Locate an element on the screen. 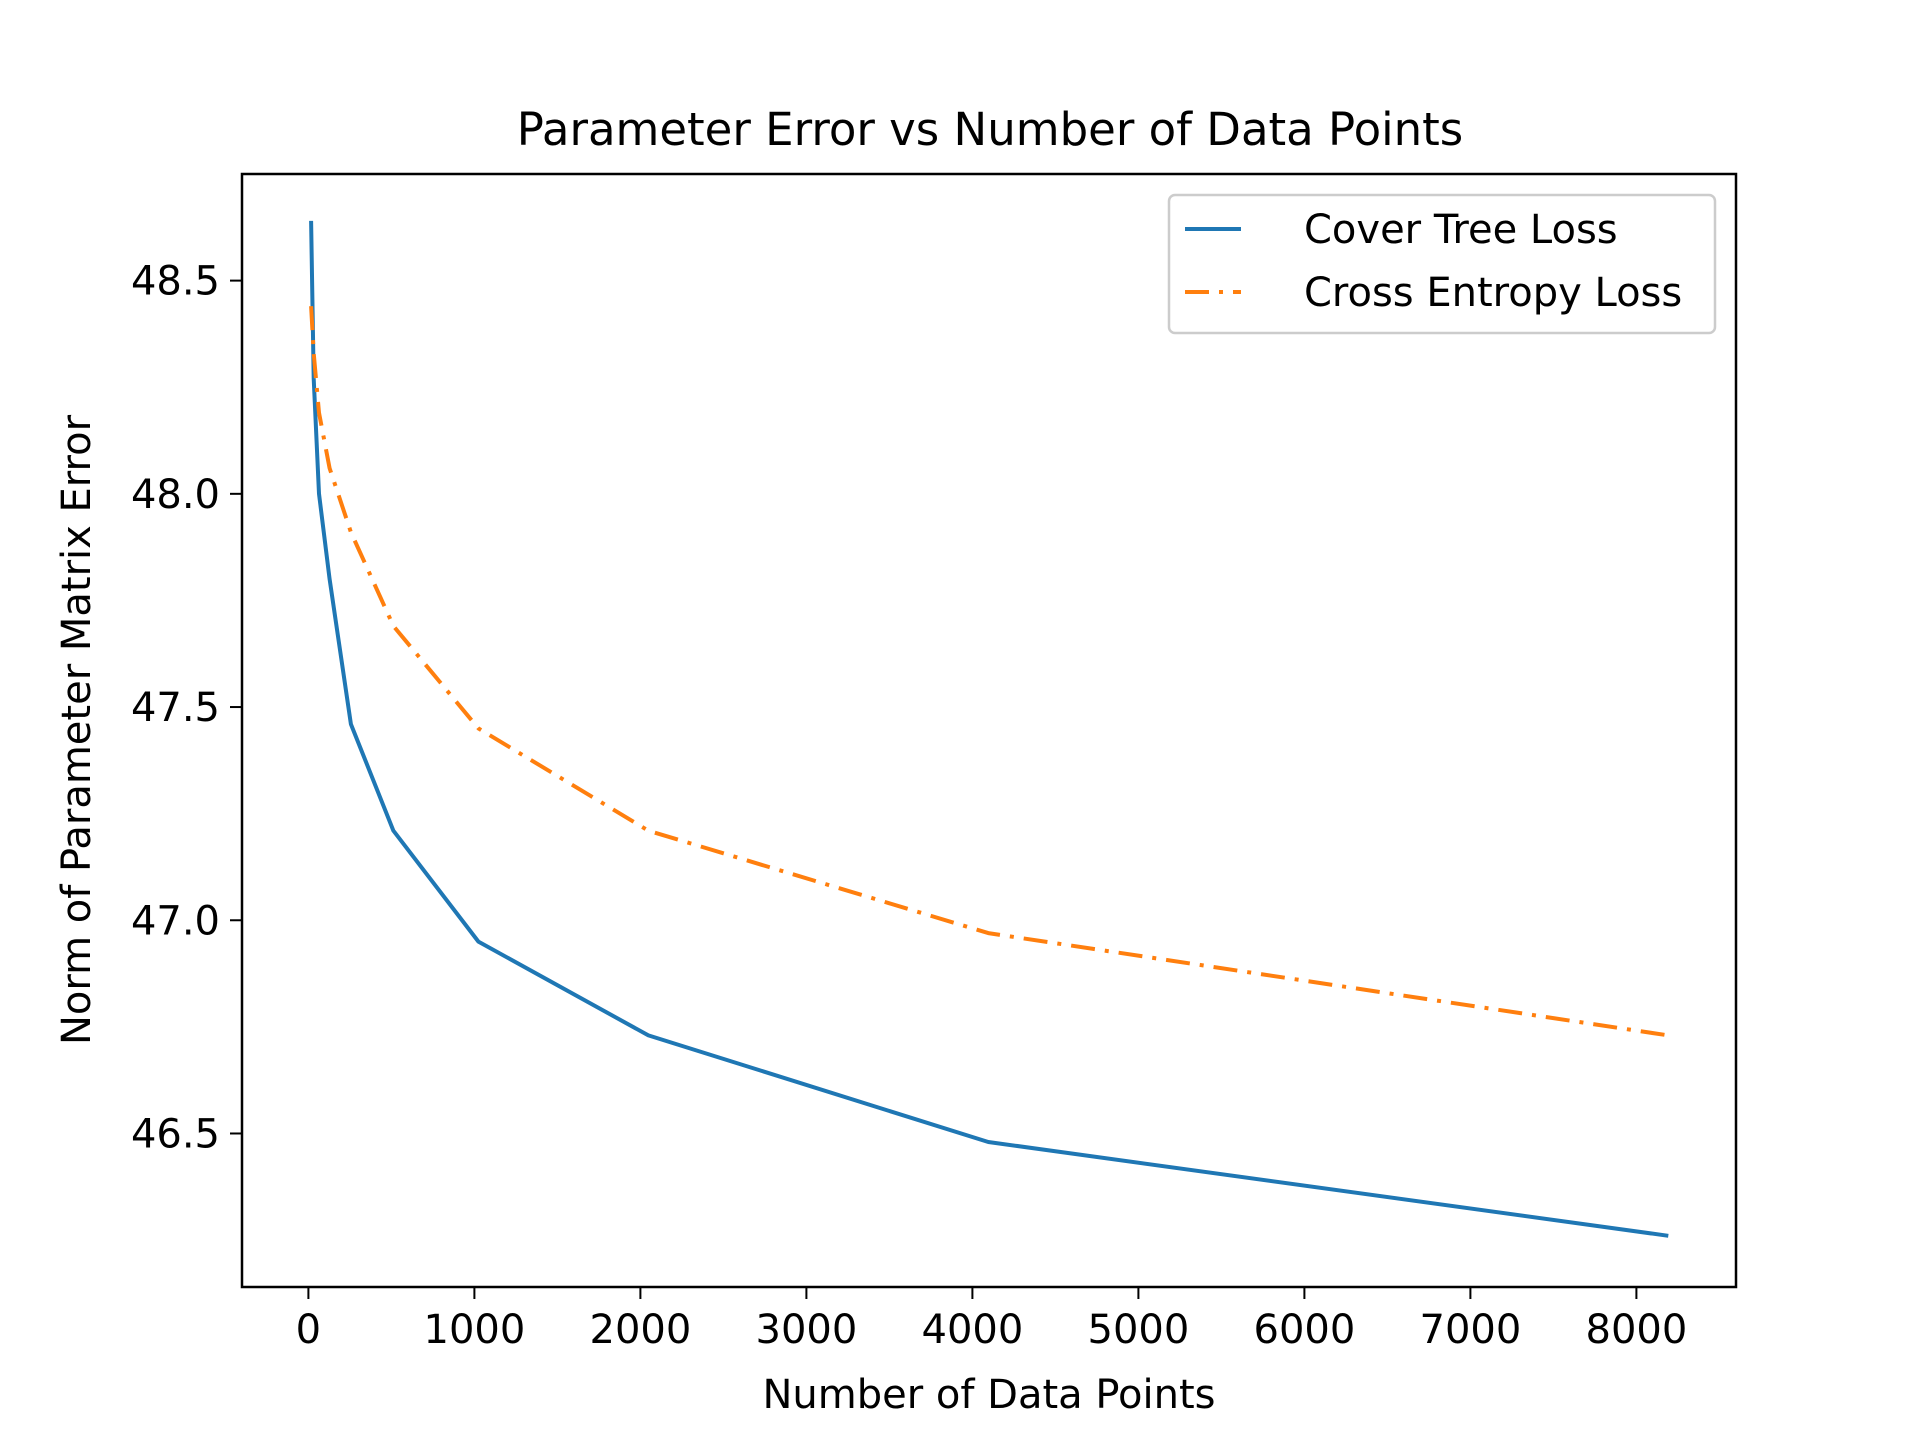 This screenshot has width=1920, height=1440. y-tick-label: 47.5 is located at coordinates (175, 708).